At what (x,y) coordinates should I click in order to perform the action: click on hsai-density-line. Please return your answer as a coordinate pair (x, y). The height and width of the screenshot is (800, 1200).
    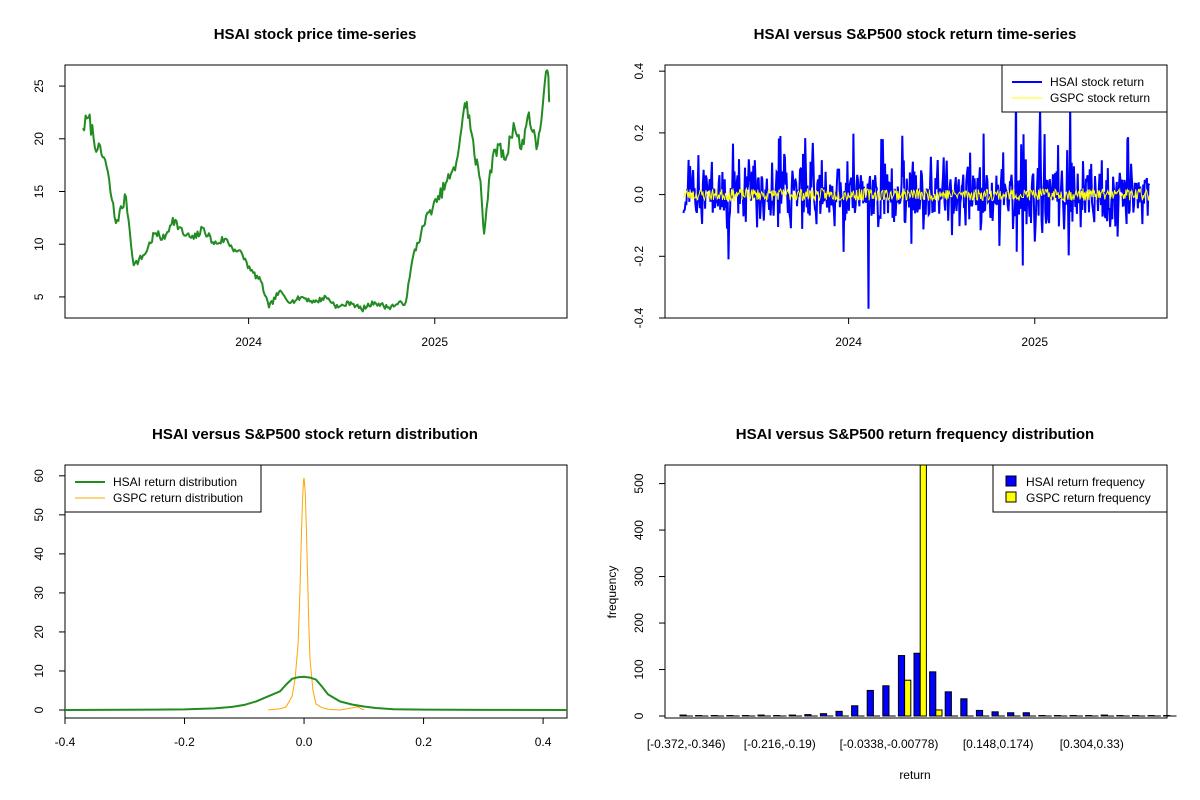
    Looking at the image, I should click on (316, 693).